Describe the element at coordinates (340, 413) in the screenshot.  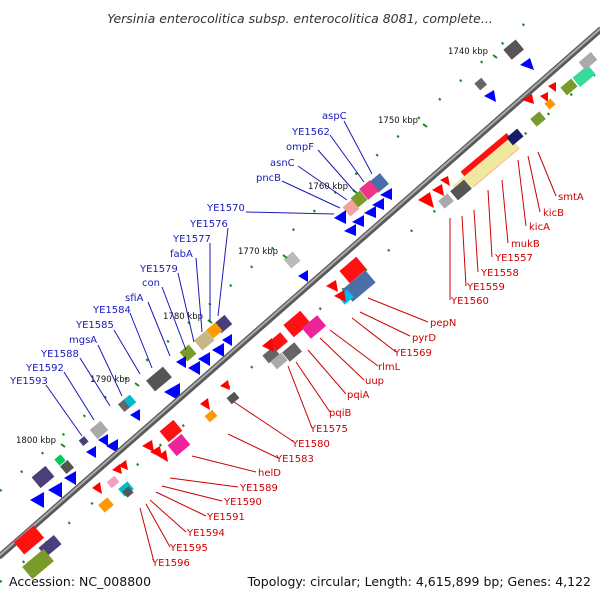
I see `gene-label: pqiB` at that location.